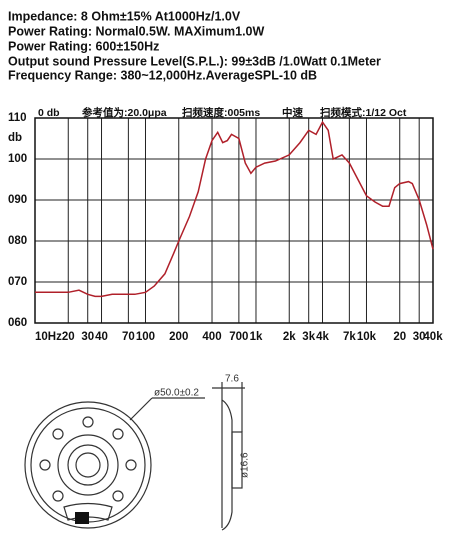  I want to click on holes, so click(88, 459).